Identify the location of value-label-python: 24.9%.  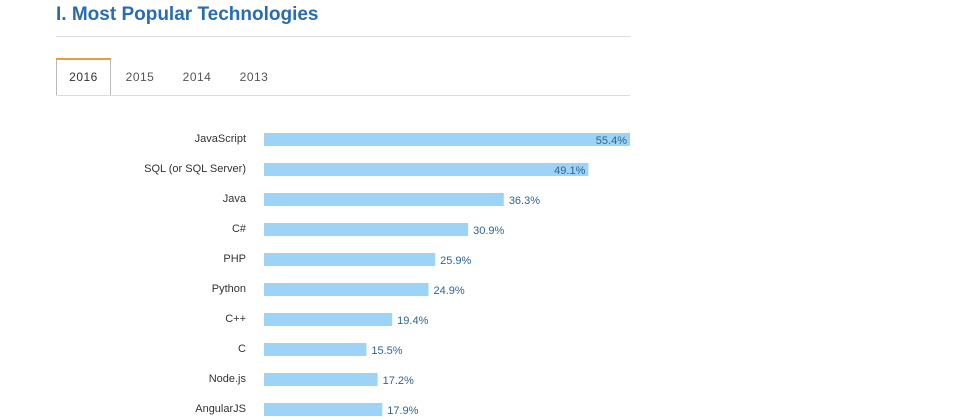
(449, 291).